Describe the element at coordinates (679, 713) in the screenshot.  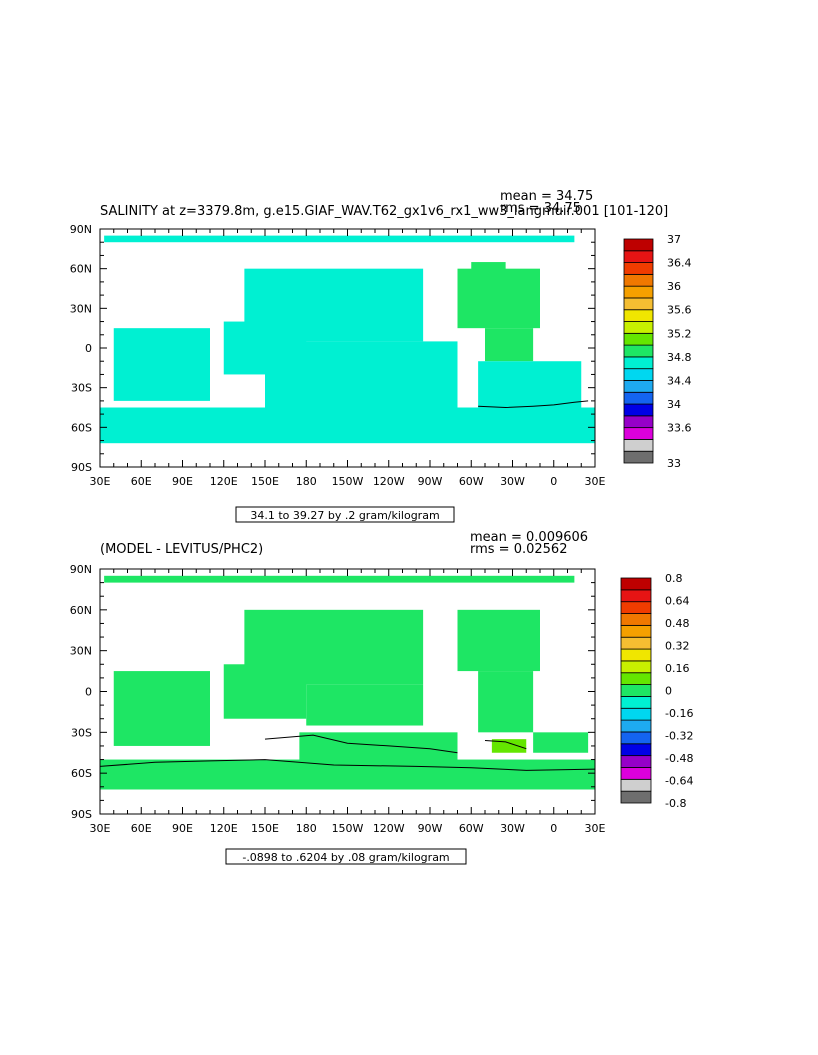
I see `colorbar-label: -0.16` at that location.